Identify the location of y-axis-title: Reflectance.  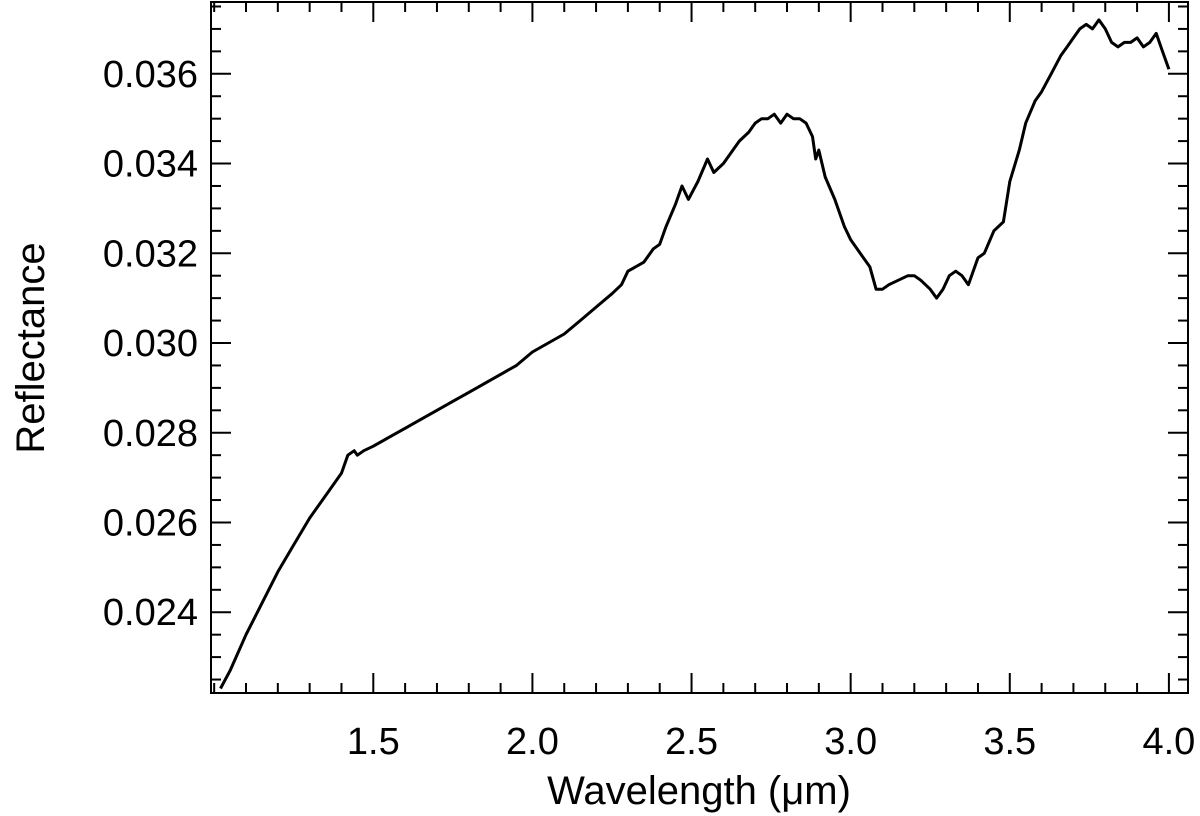
(31, 347).